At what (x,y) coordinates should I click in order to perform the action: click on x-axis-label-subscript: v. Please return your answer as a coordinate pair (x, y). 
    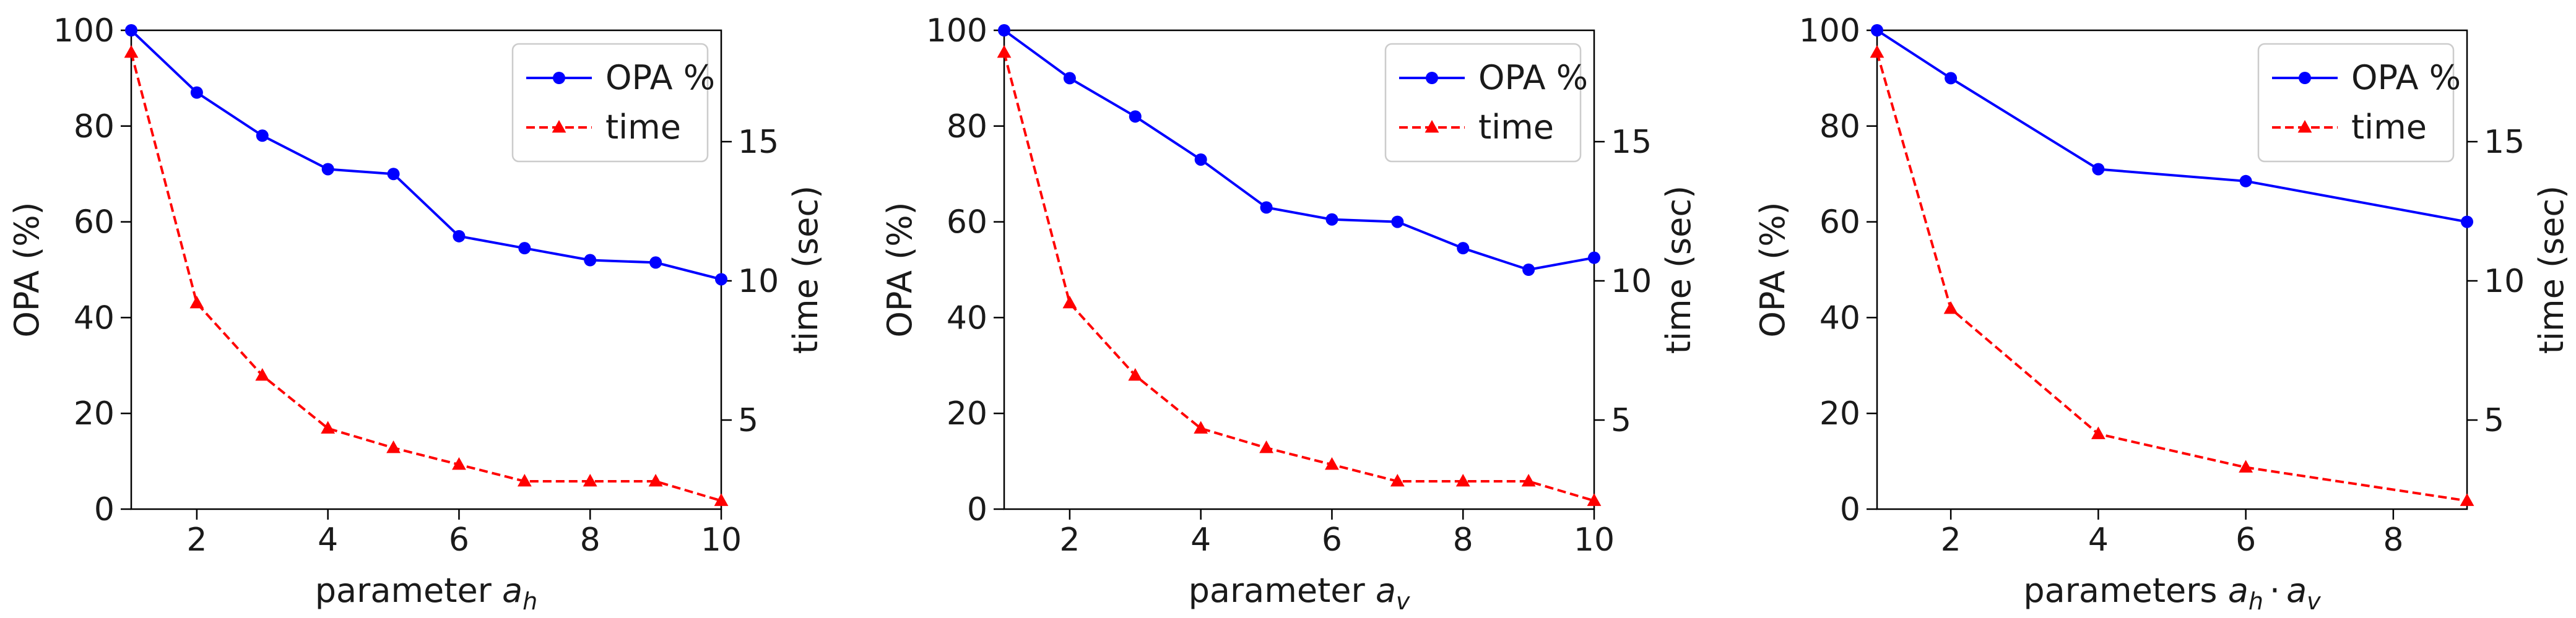
    Looking at the image, I should click on (1403, 601).